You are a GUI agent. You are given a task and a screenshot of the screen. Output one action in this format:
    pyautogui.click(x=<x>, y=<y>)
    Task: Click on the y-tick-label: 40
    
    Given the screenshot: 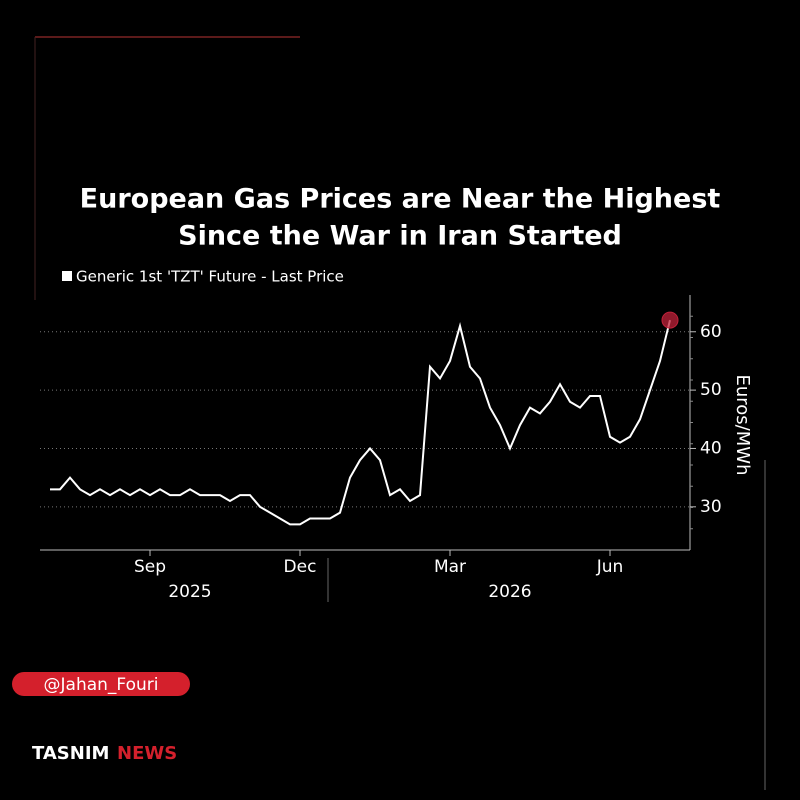 What is the action you would take?
    pyautogui.click(x=711, y=448)
    